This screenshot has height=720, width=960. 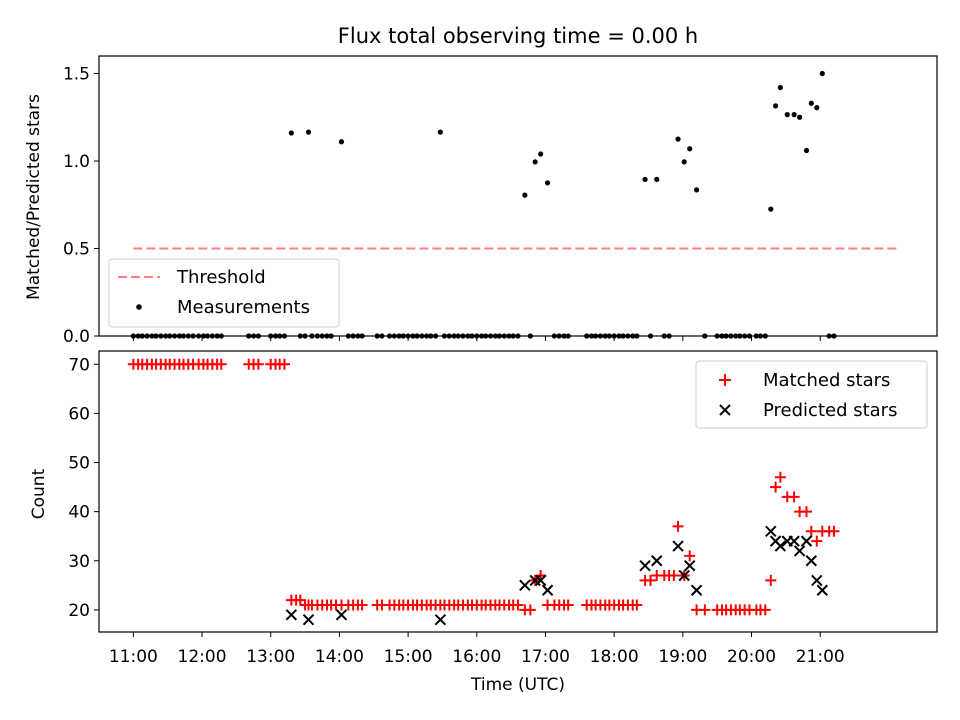 What do you see at coordinates (133, 657) in the screenshot?
I see `bottom-x-tick-label: 11:00` at bounding box center [133, 657].